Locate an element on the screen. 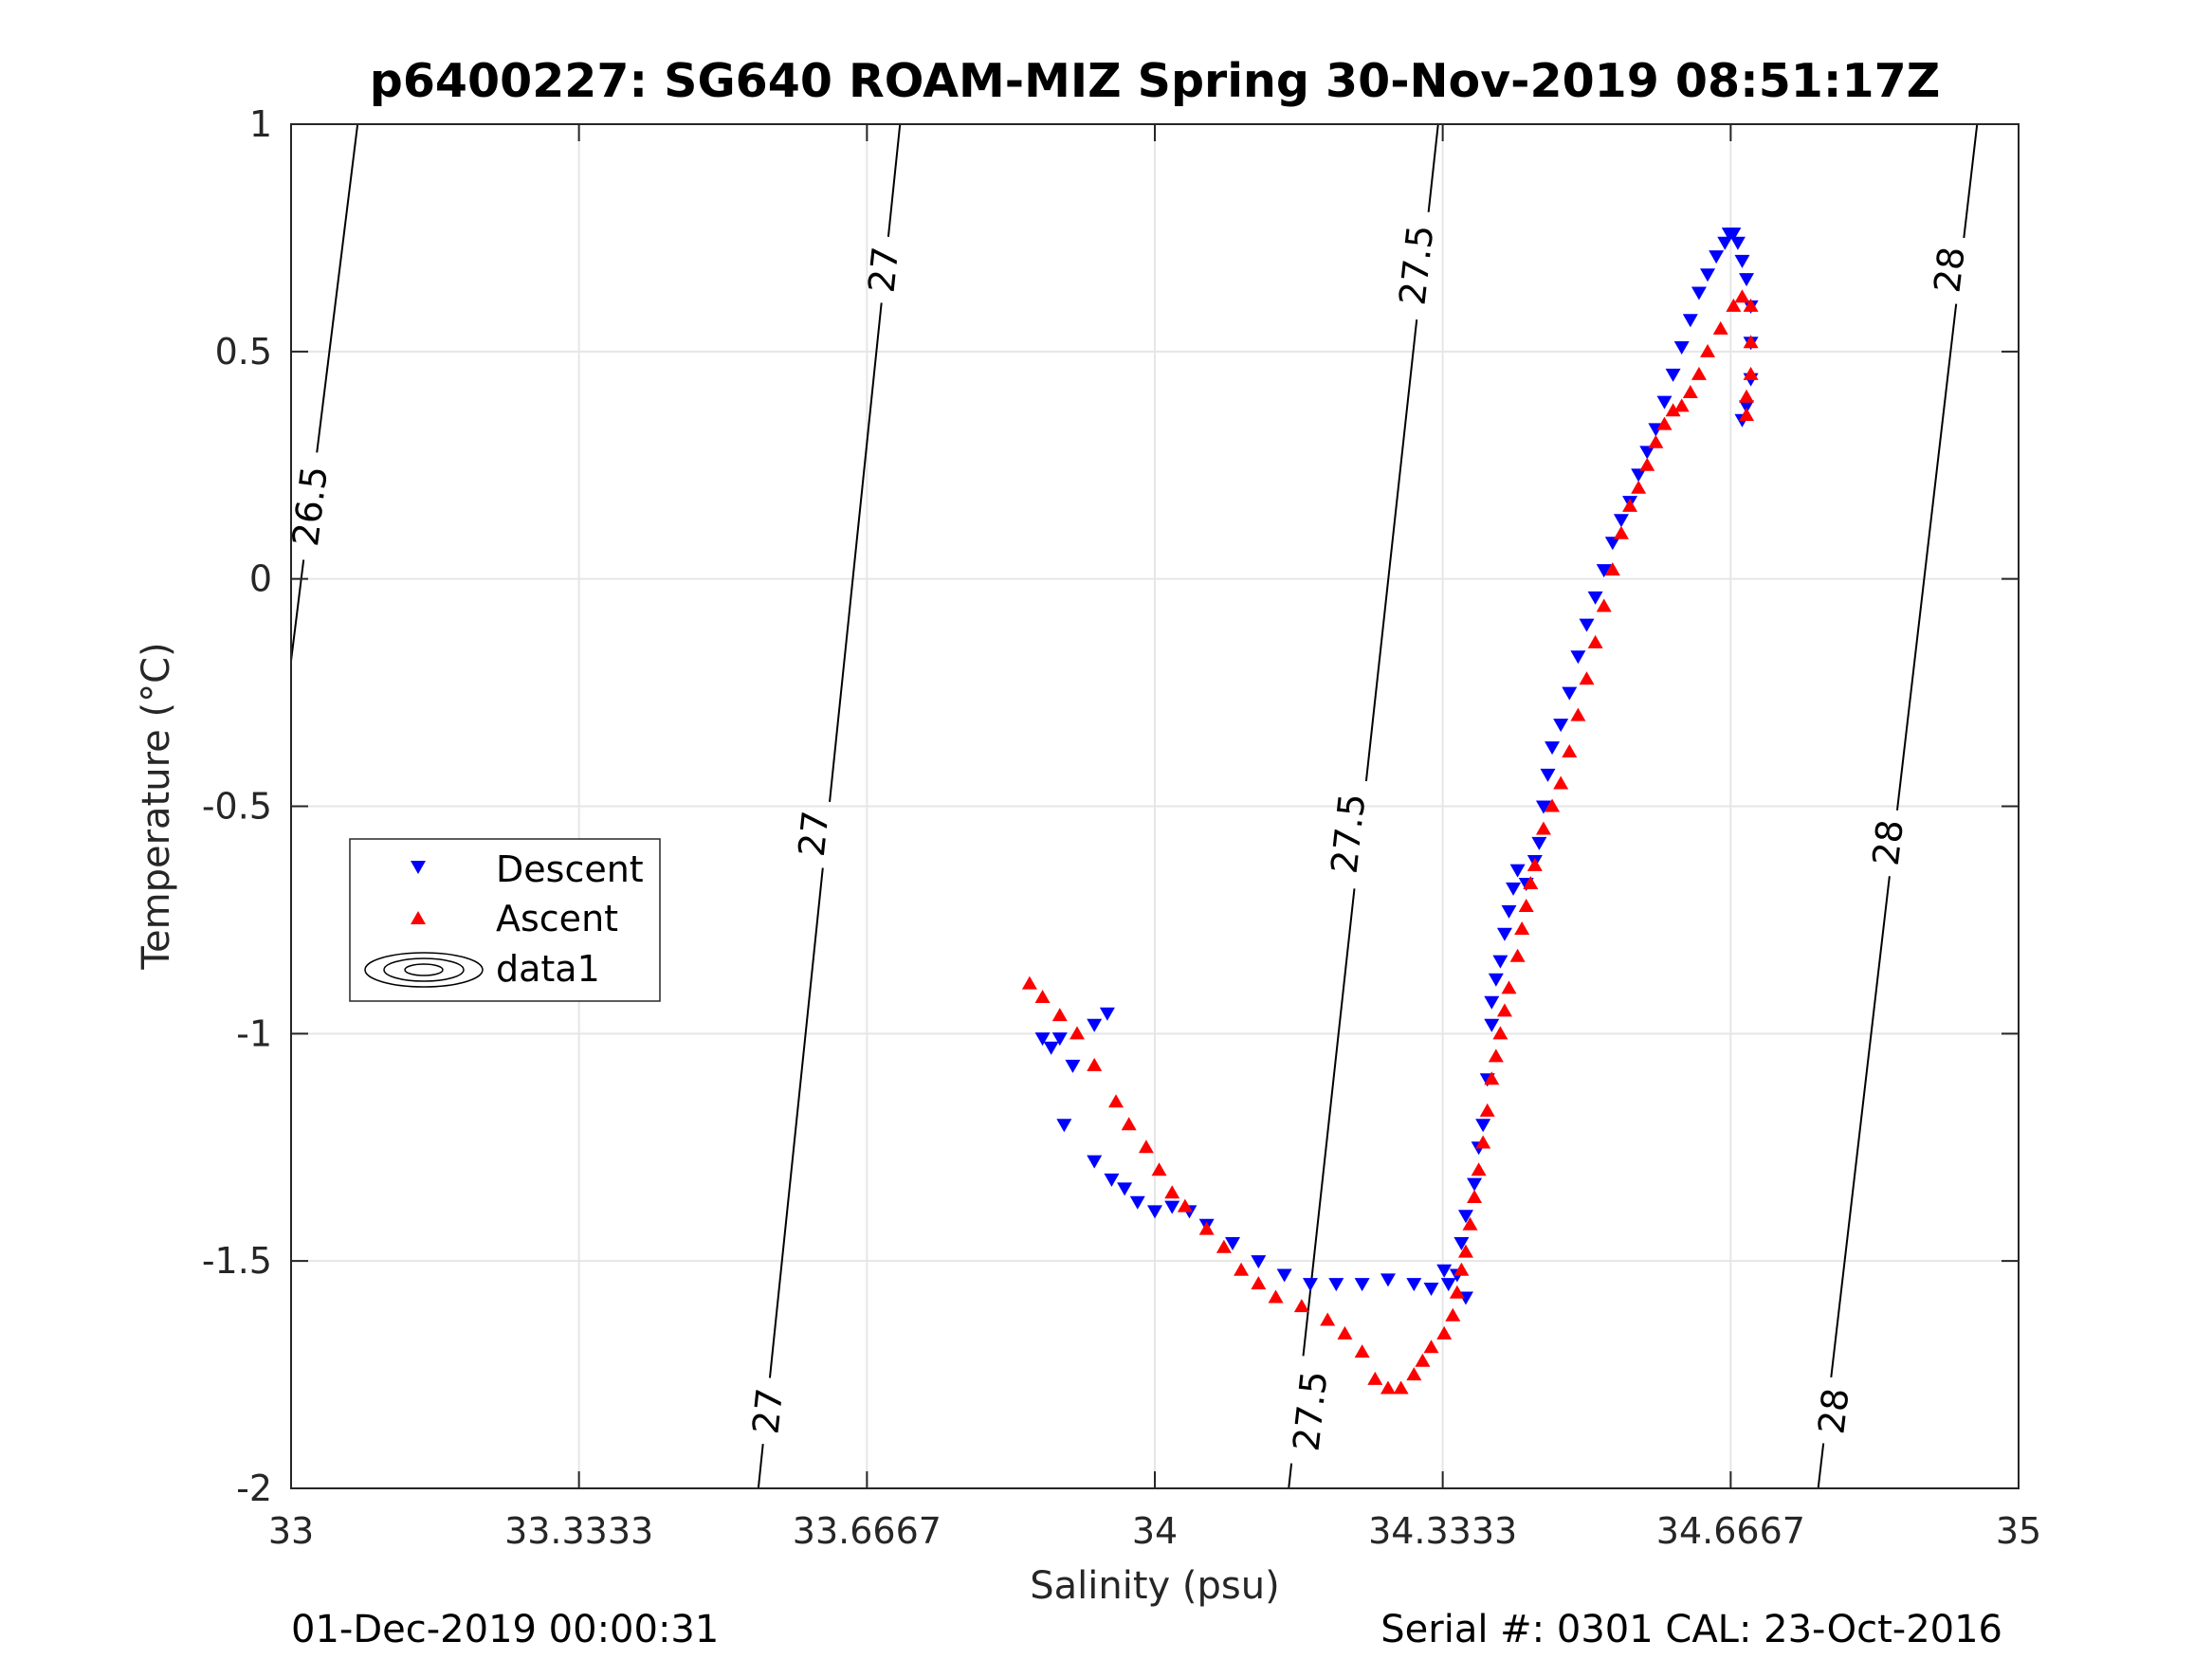 The image size is (2212, 1659). isopycnal-label: 28 is located at coordinates (1888, 842).